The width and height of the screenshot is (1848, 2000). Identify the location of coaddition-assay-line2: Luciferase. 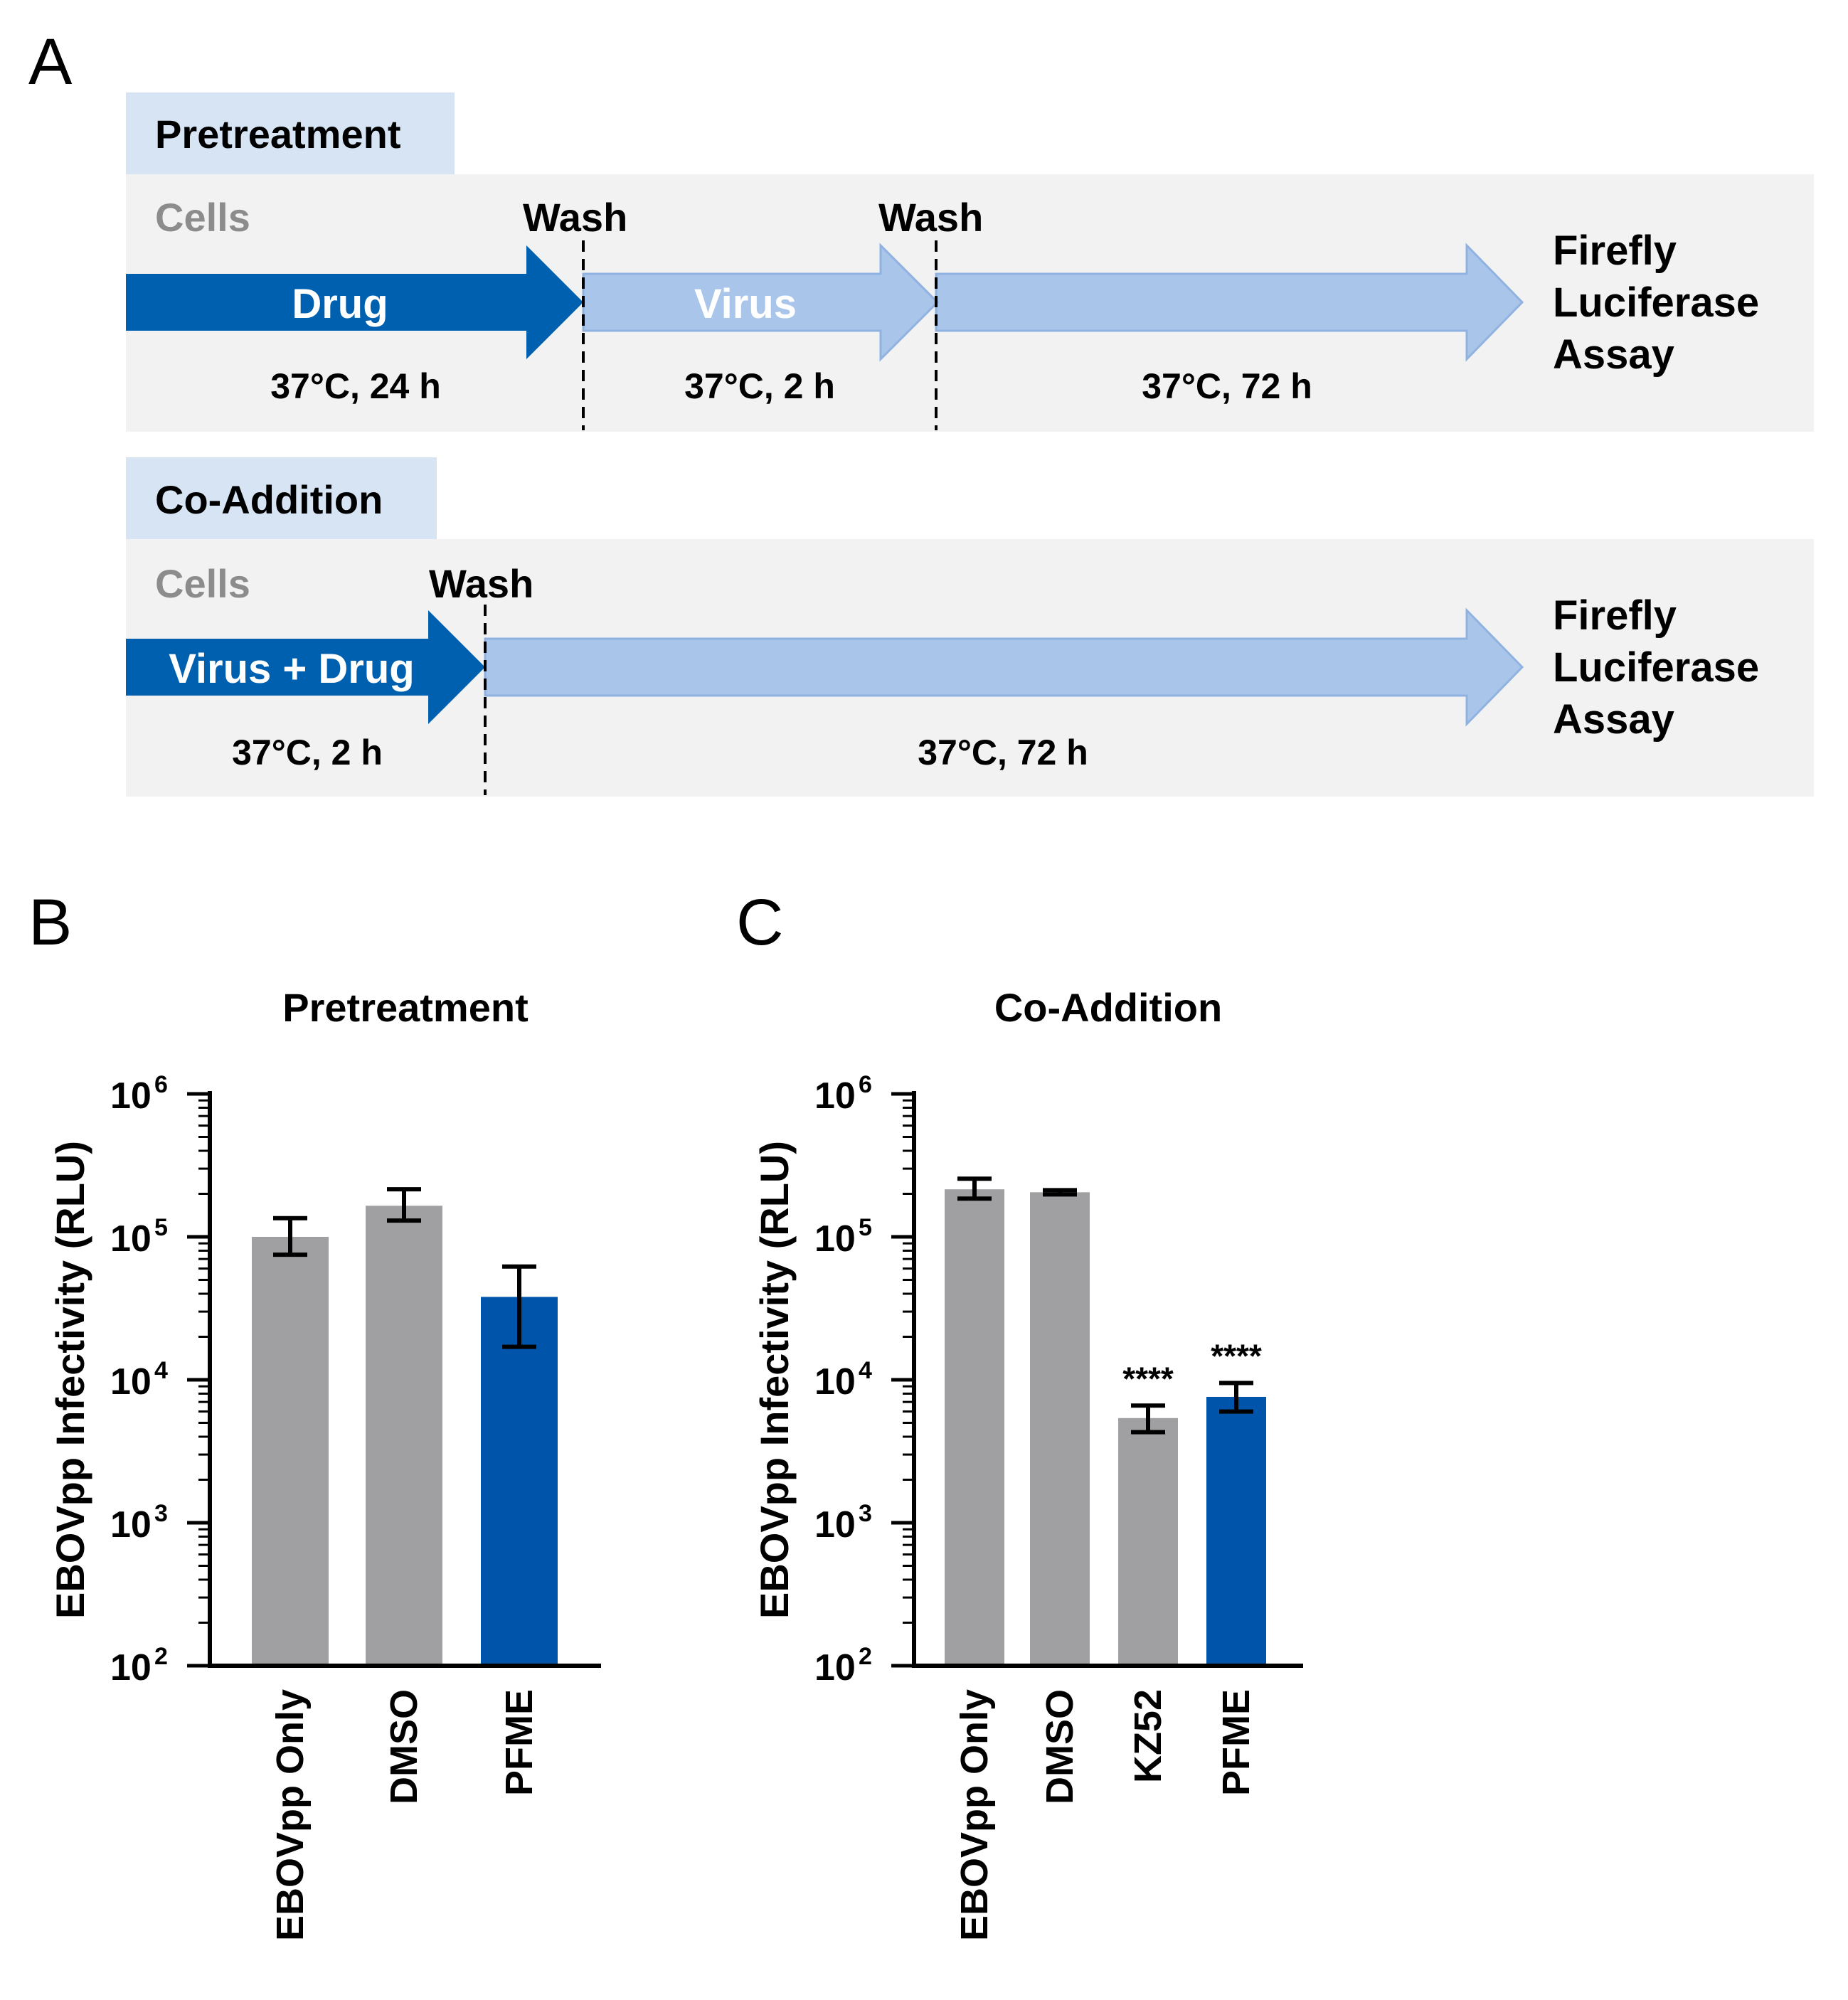
(1656, 667).